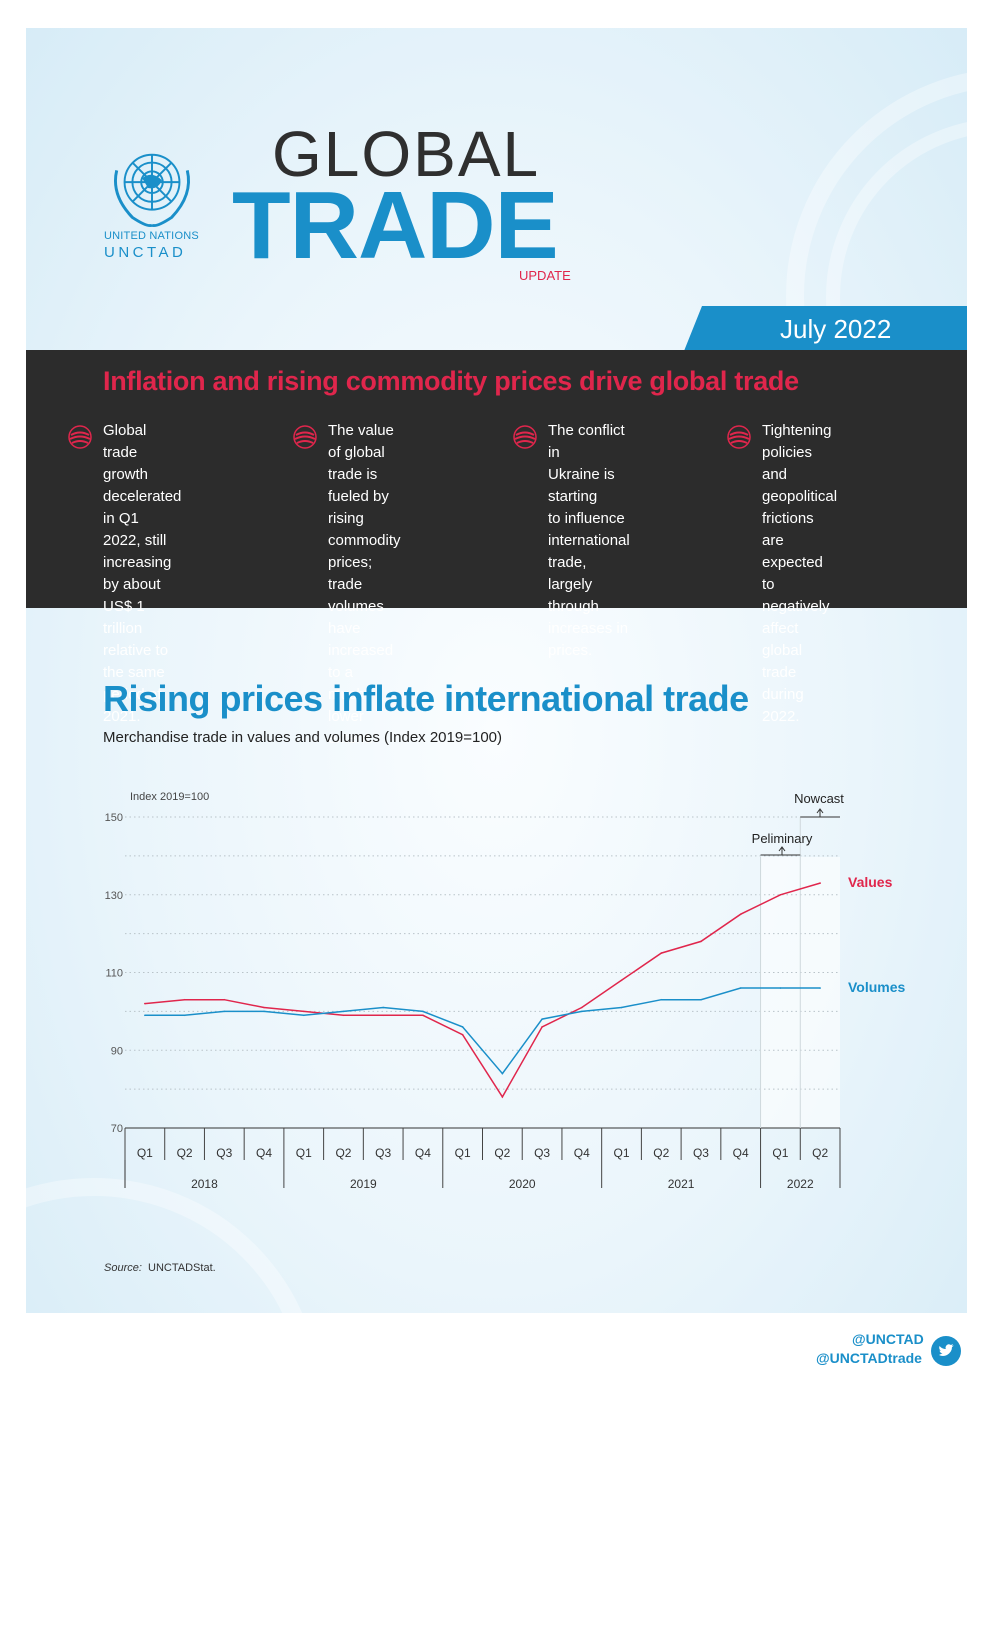  I want to click on bullet-line: to negatively affect, so click(796, 606).